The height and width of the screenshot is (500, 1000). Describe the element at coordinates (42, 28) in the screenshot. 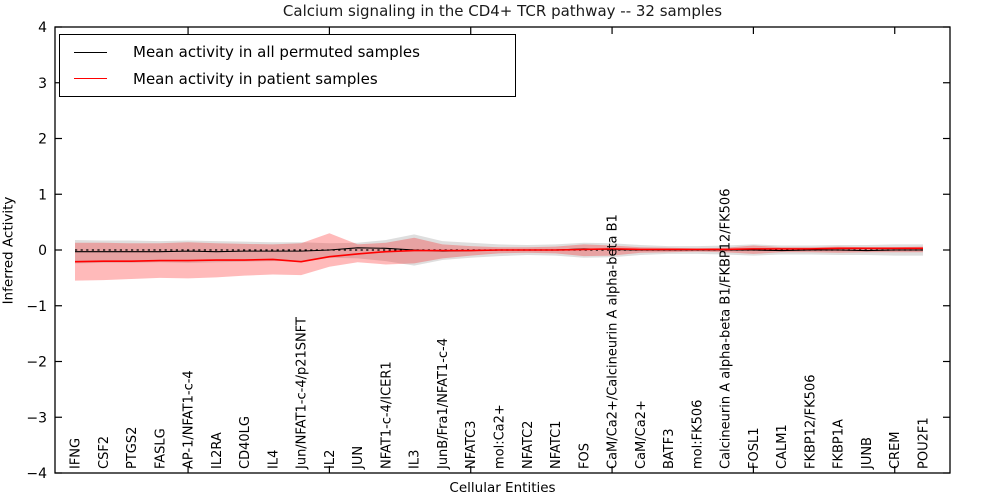

I see `y-tick-label: 4` at that location.